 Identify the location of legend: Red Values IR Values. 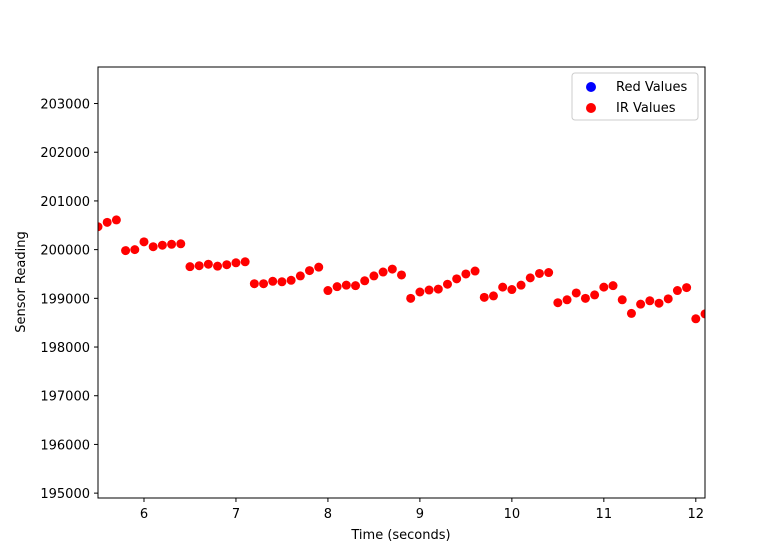
(635, 96).